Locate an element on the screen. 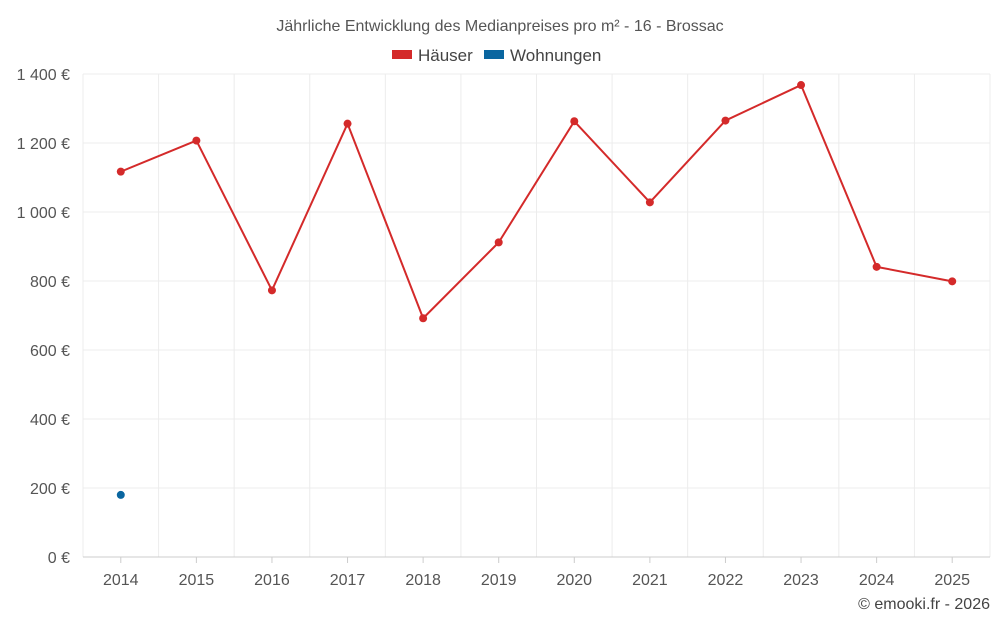 This screenshot has height=625, width=1000. y-tick-label: 1 000 € is located at coordinates (43, 213).